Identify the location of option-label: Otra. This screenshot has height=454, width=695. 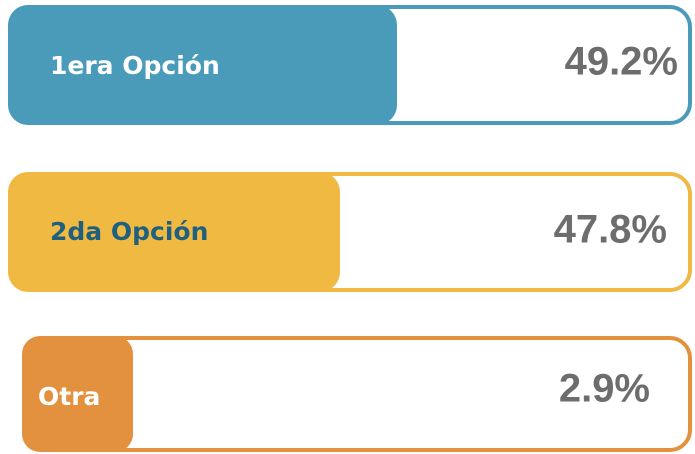
(69, 396).